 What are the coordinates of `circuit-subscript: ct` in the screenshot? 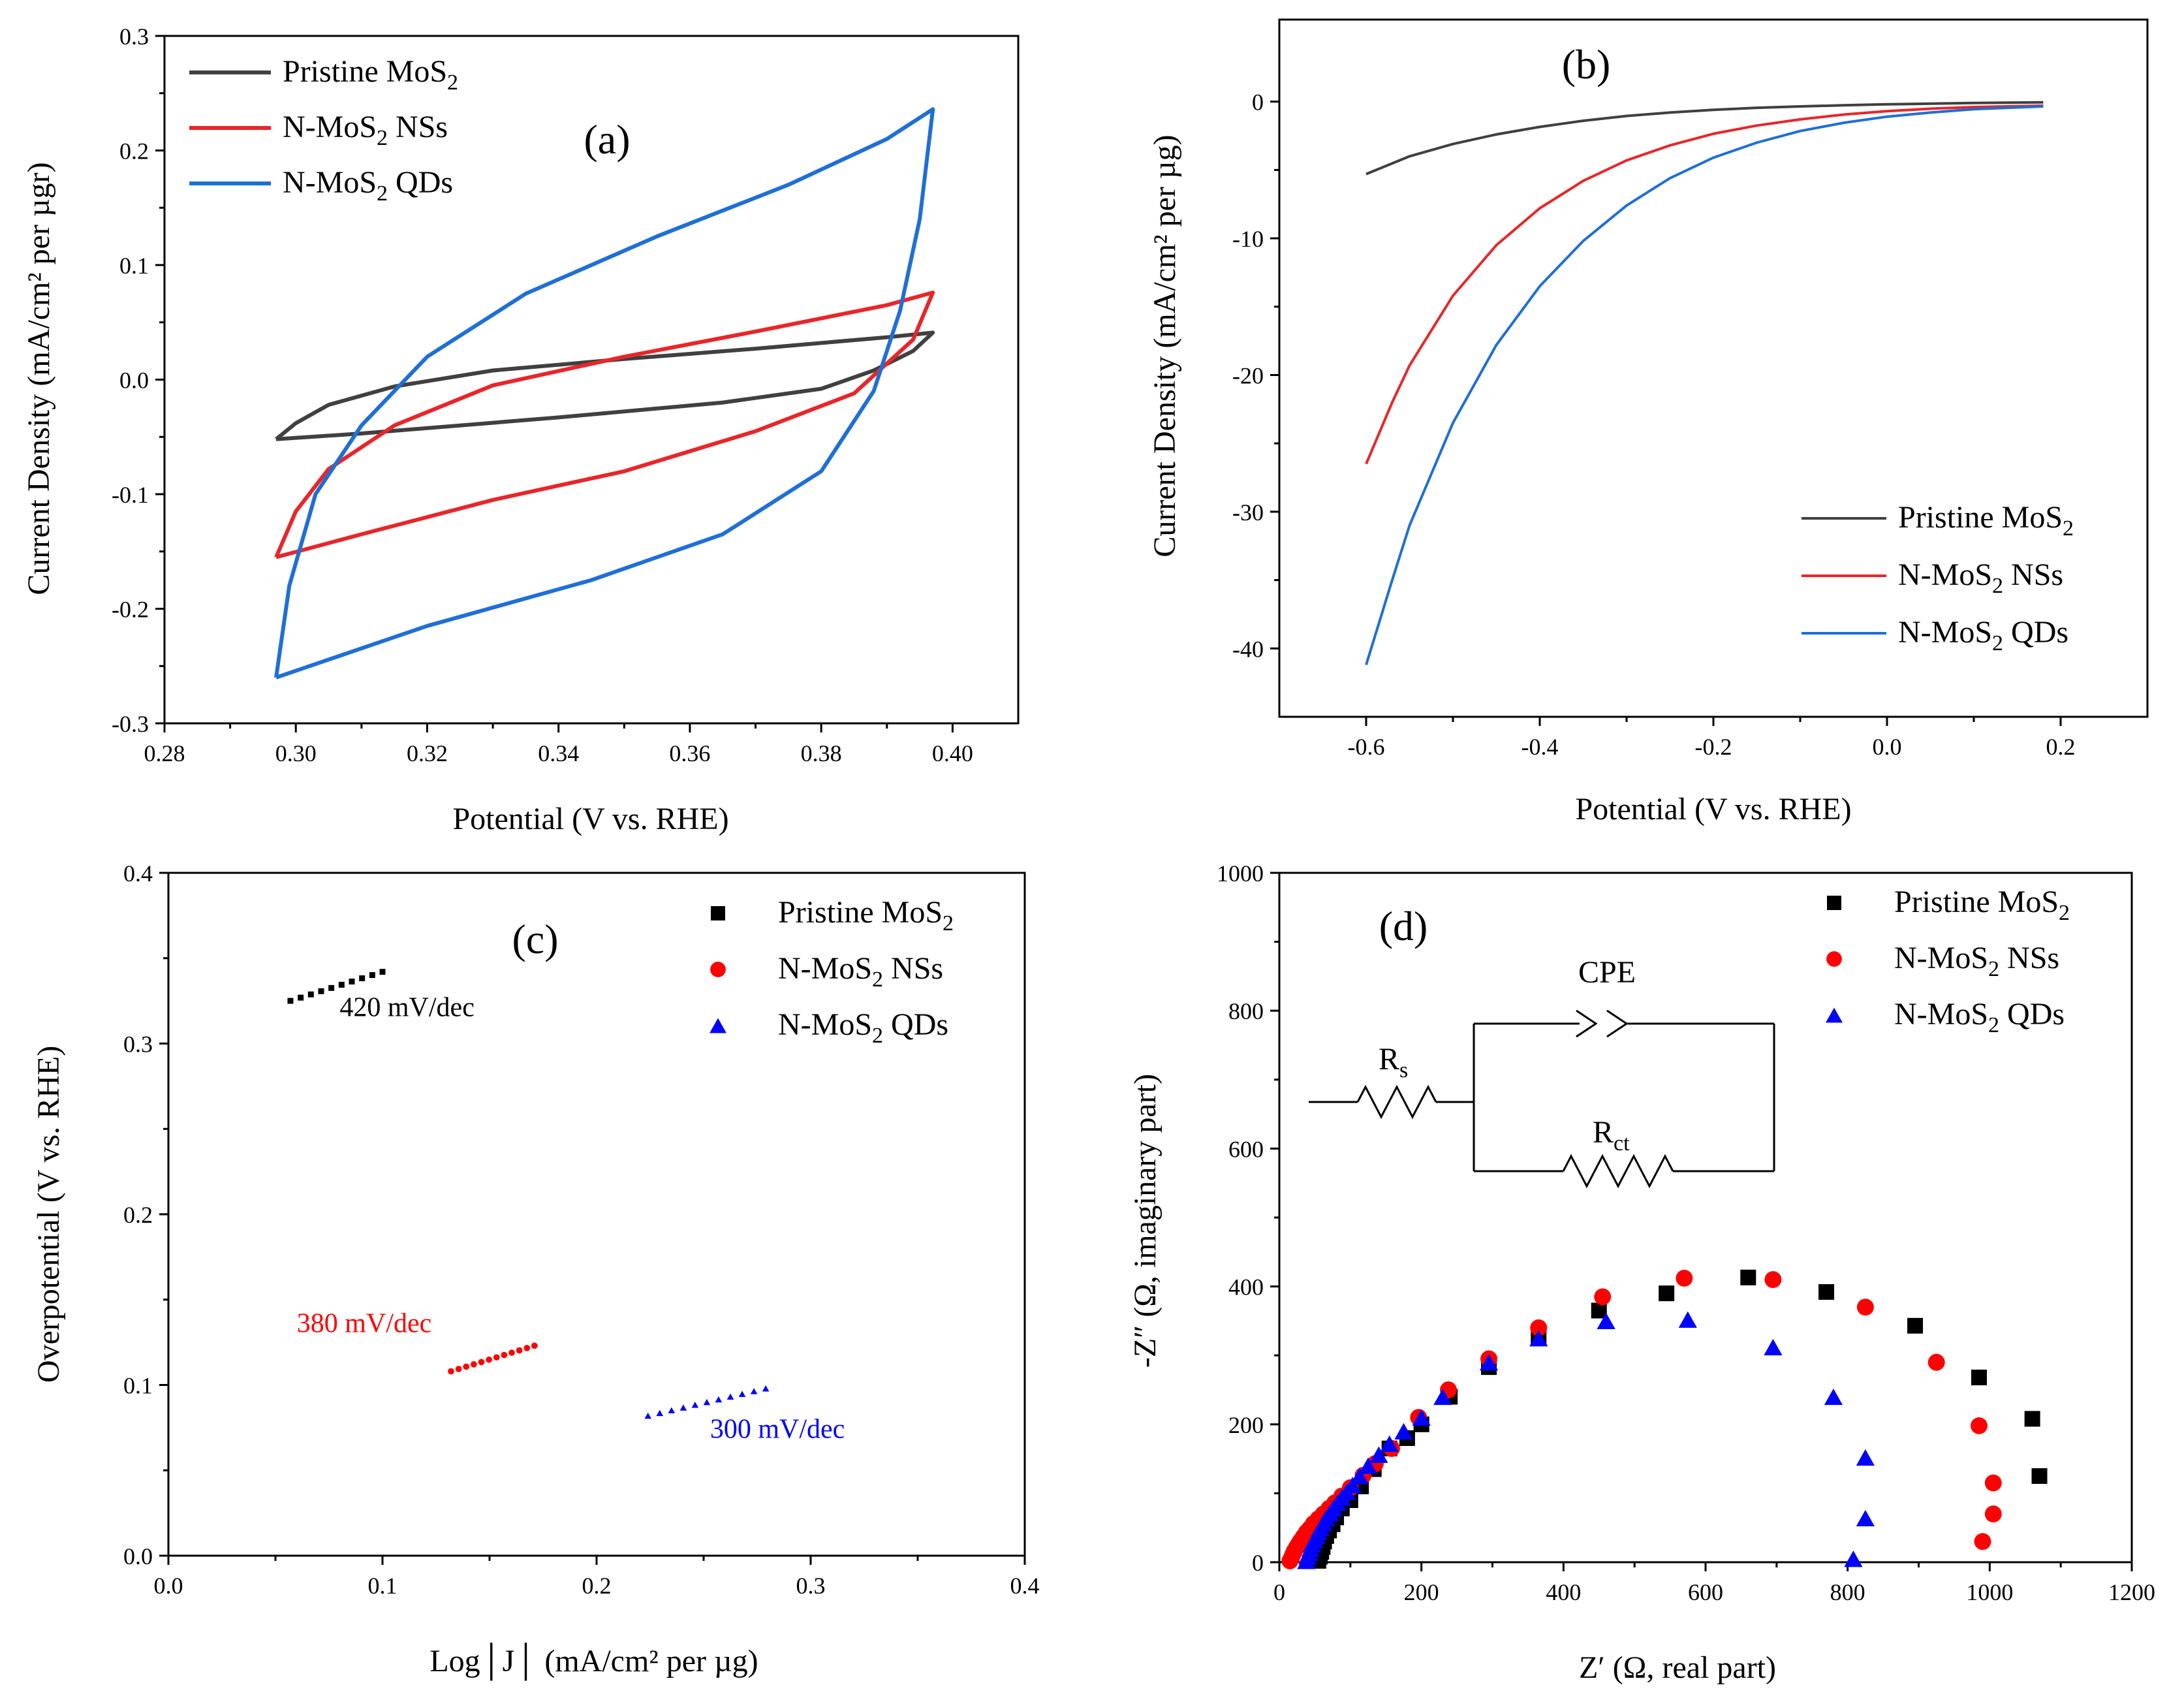 It's located at (1622, 1143).